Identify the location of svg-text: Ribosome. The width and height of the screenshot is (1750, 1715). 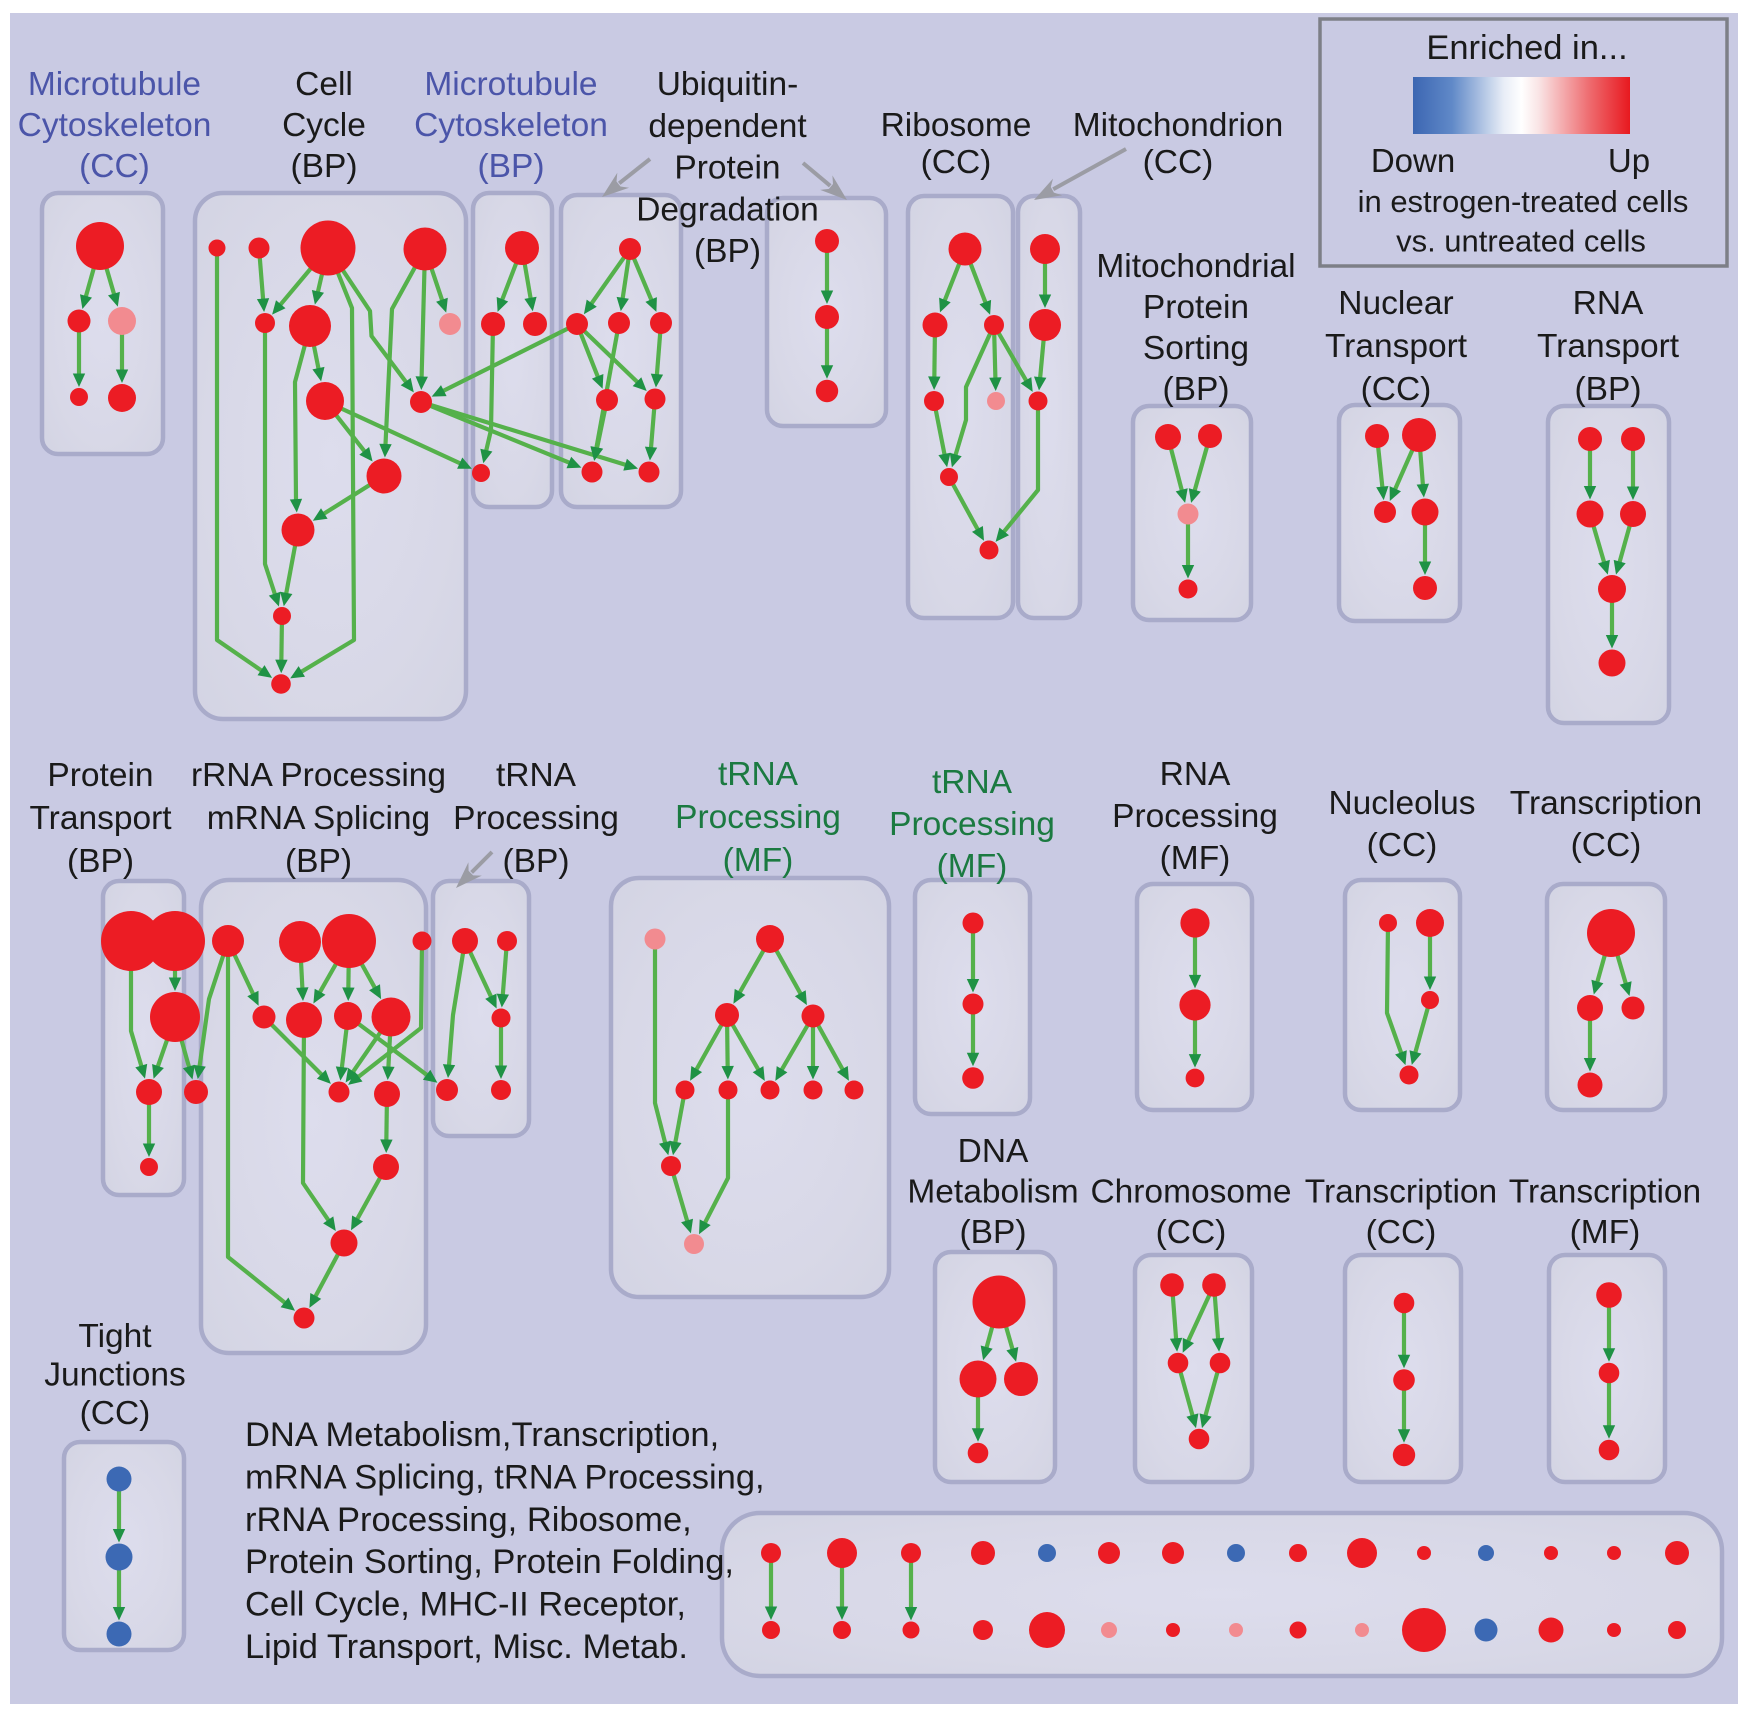
(956, 125).